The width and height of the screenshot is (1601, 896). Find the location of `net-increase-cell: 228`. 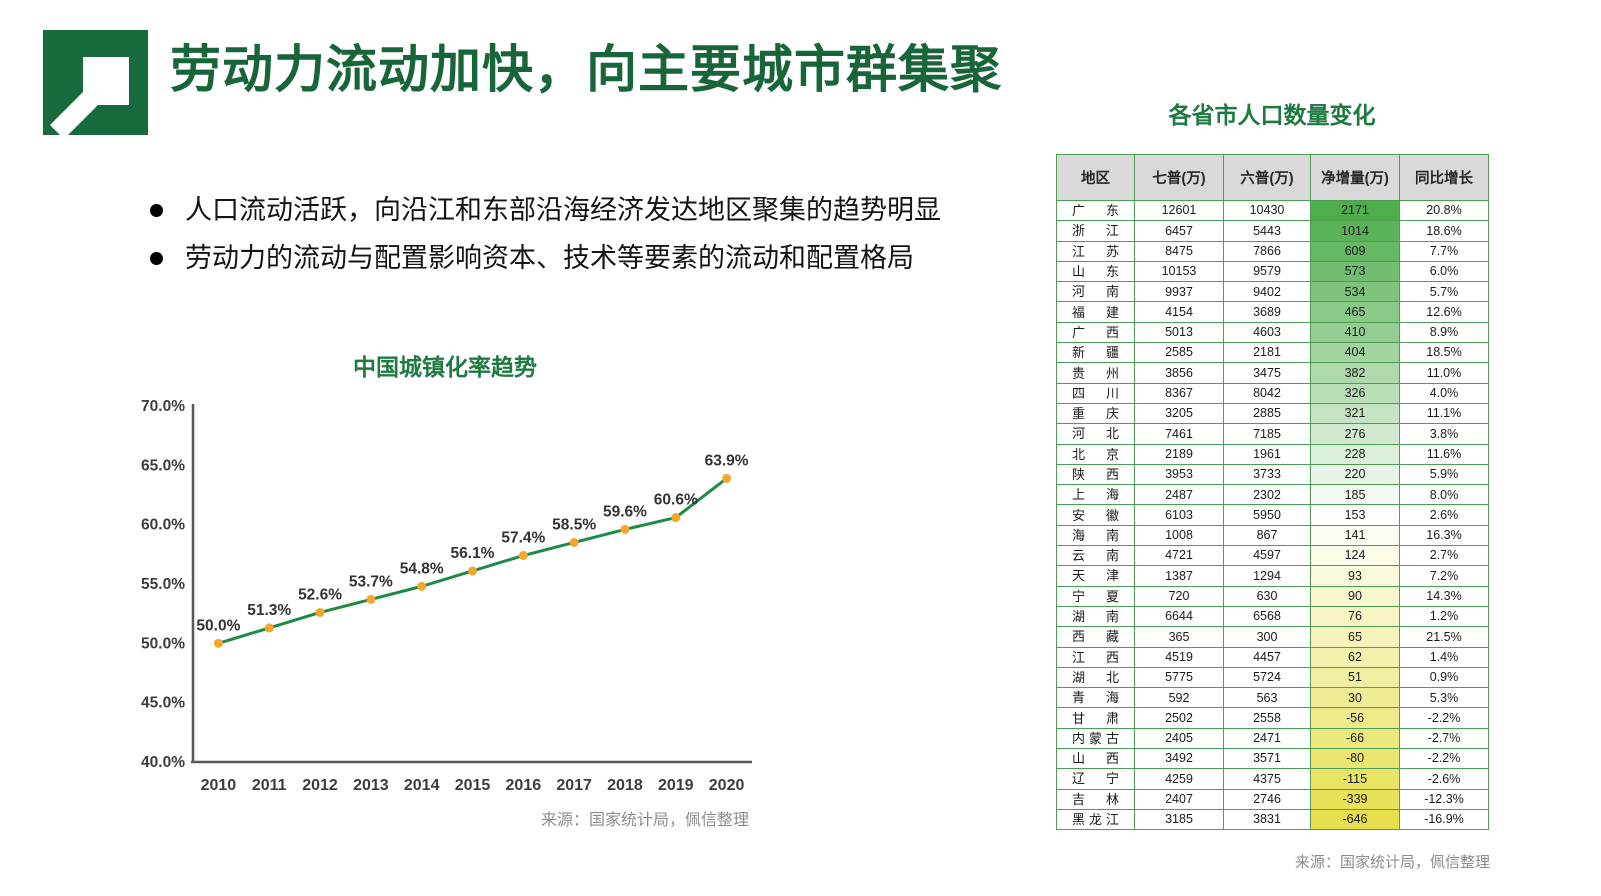

net-increase-cell: 228 is located at coordinates (1355, 454).